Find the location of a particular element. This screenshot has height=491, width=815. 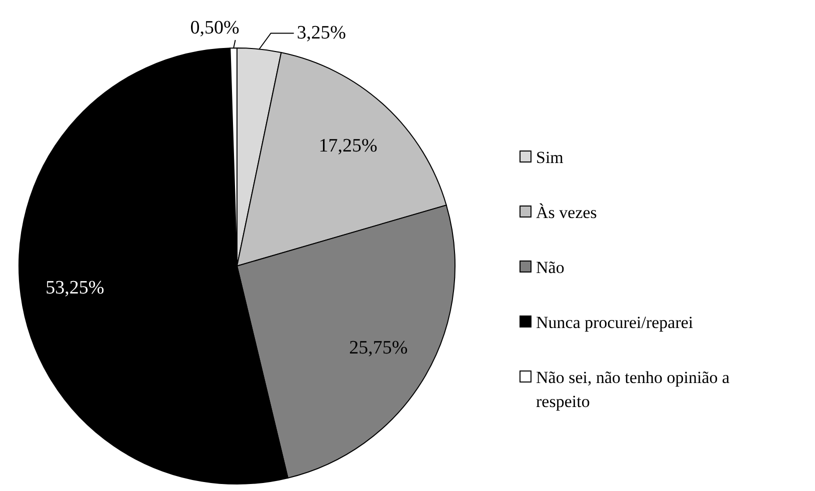

legend-label: Não is located at coordinates (550, 267).